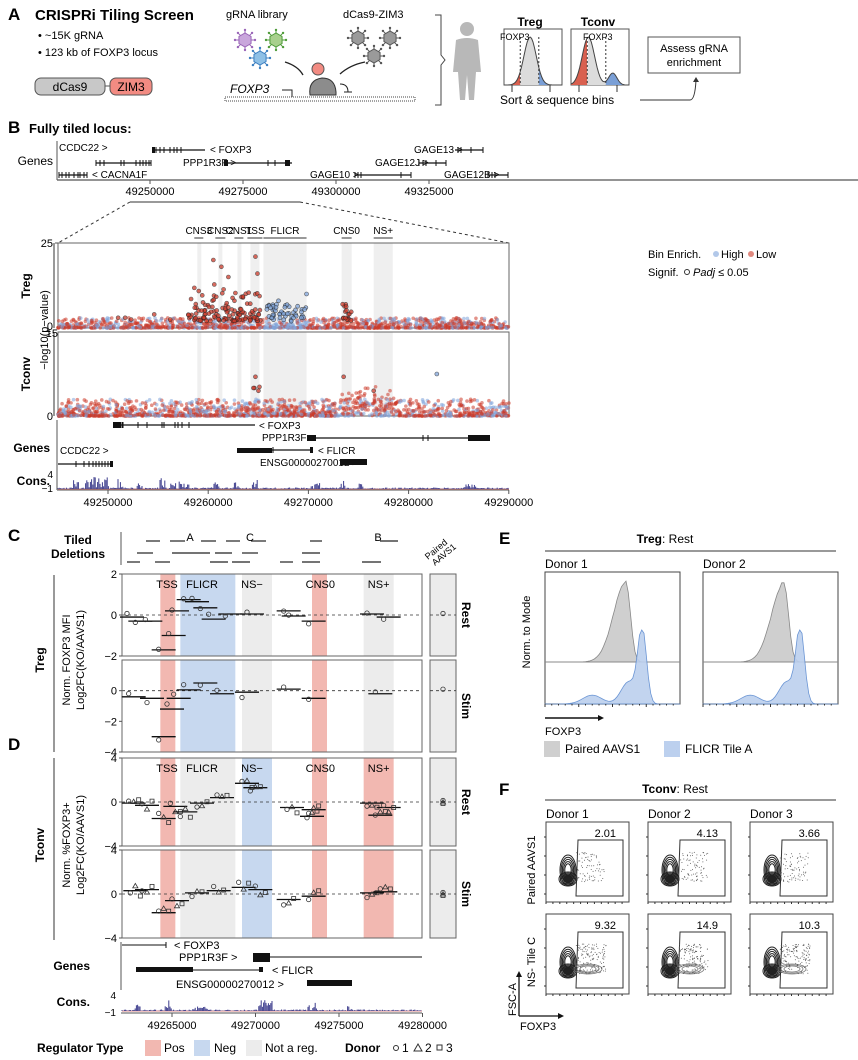  Describe the element at coordinates (292, 971) in the screenshot. I see `d-gene-flicr: < FLICR` at that location.